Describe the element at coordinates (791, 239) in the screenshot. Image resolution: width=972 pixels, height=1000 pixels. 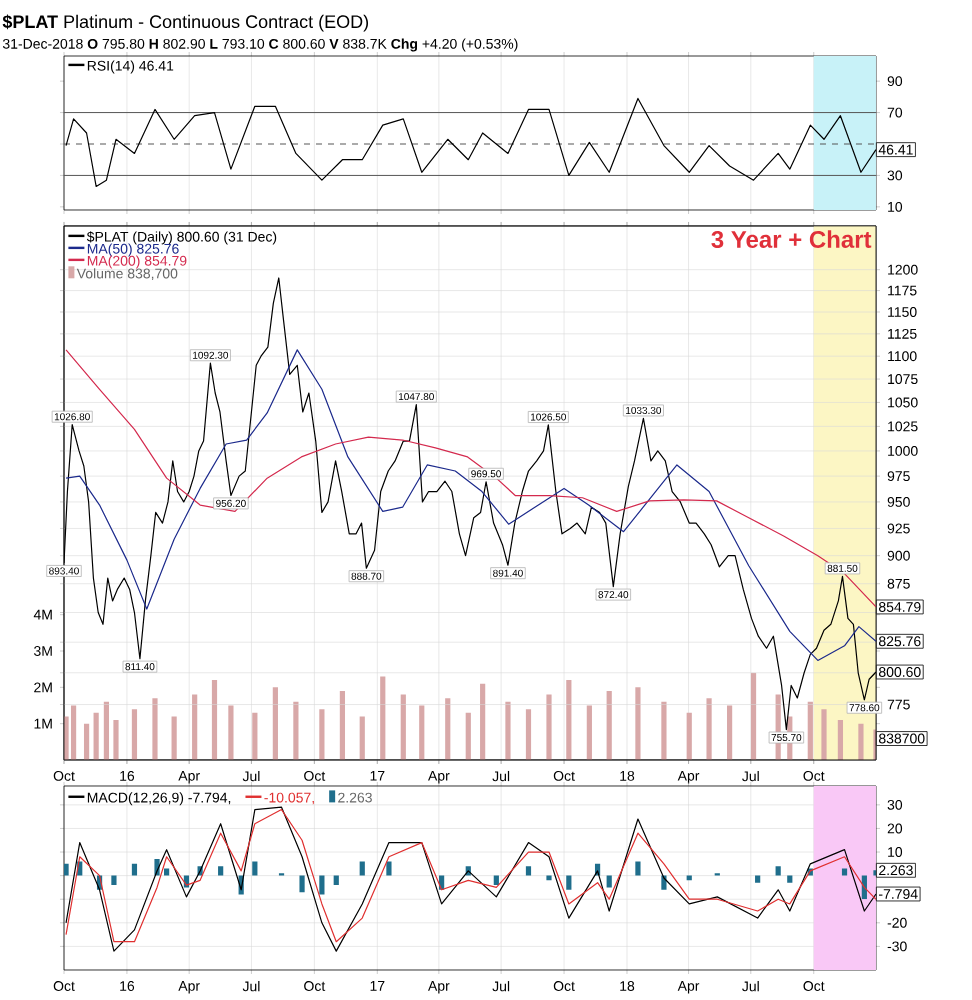
I see `annotation: 3 Year + Chart` at that location.